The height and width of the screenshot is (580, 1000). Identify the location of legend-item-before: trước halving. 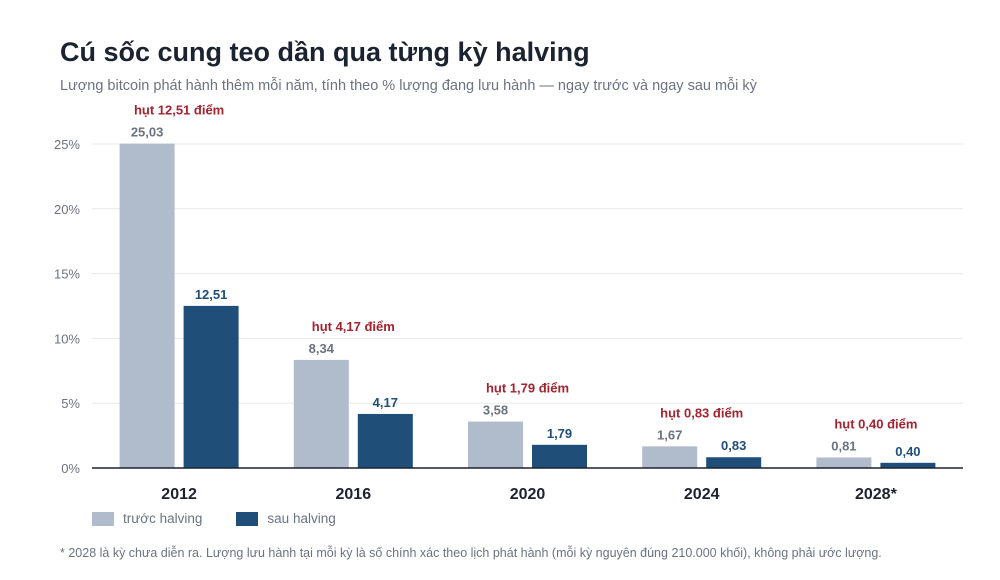
(147, 518).